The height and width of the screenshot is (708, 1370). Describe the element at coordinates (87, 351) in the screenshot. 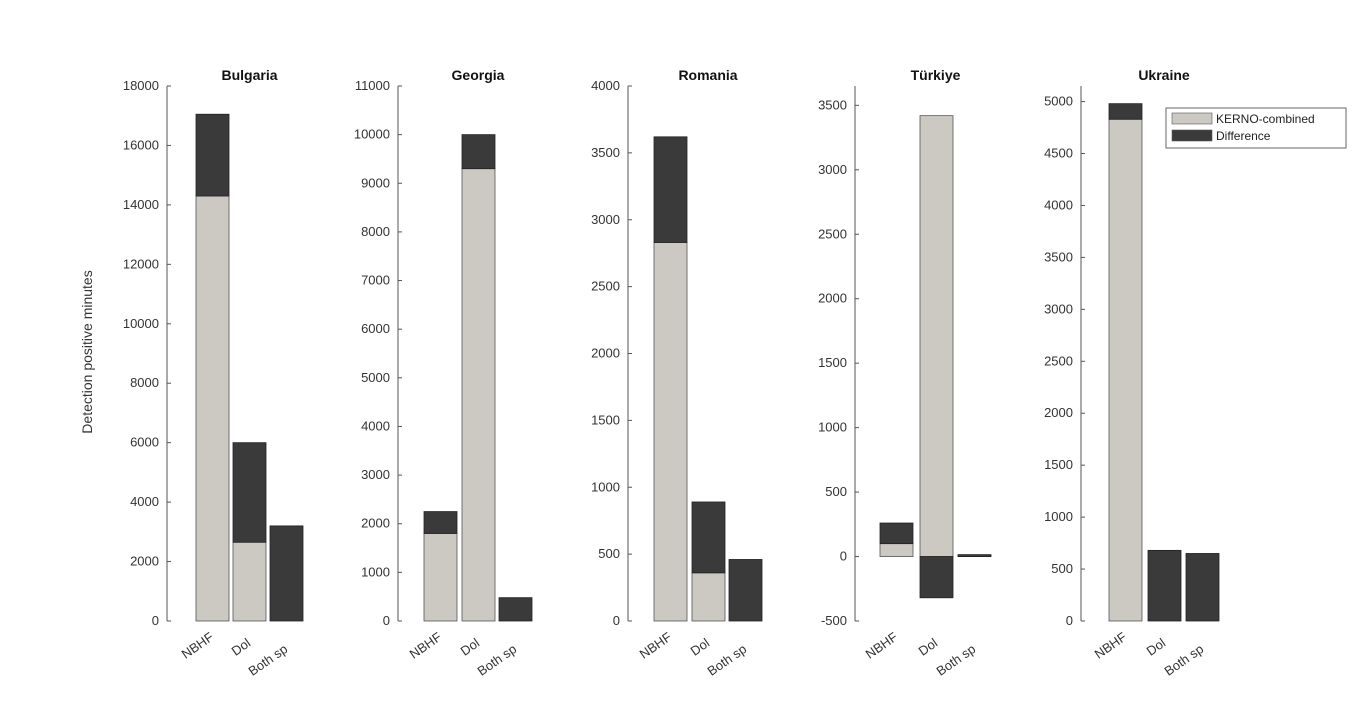

I see `y-axis-label: Detection positive minutes` at that location.